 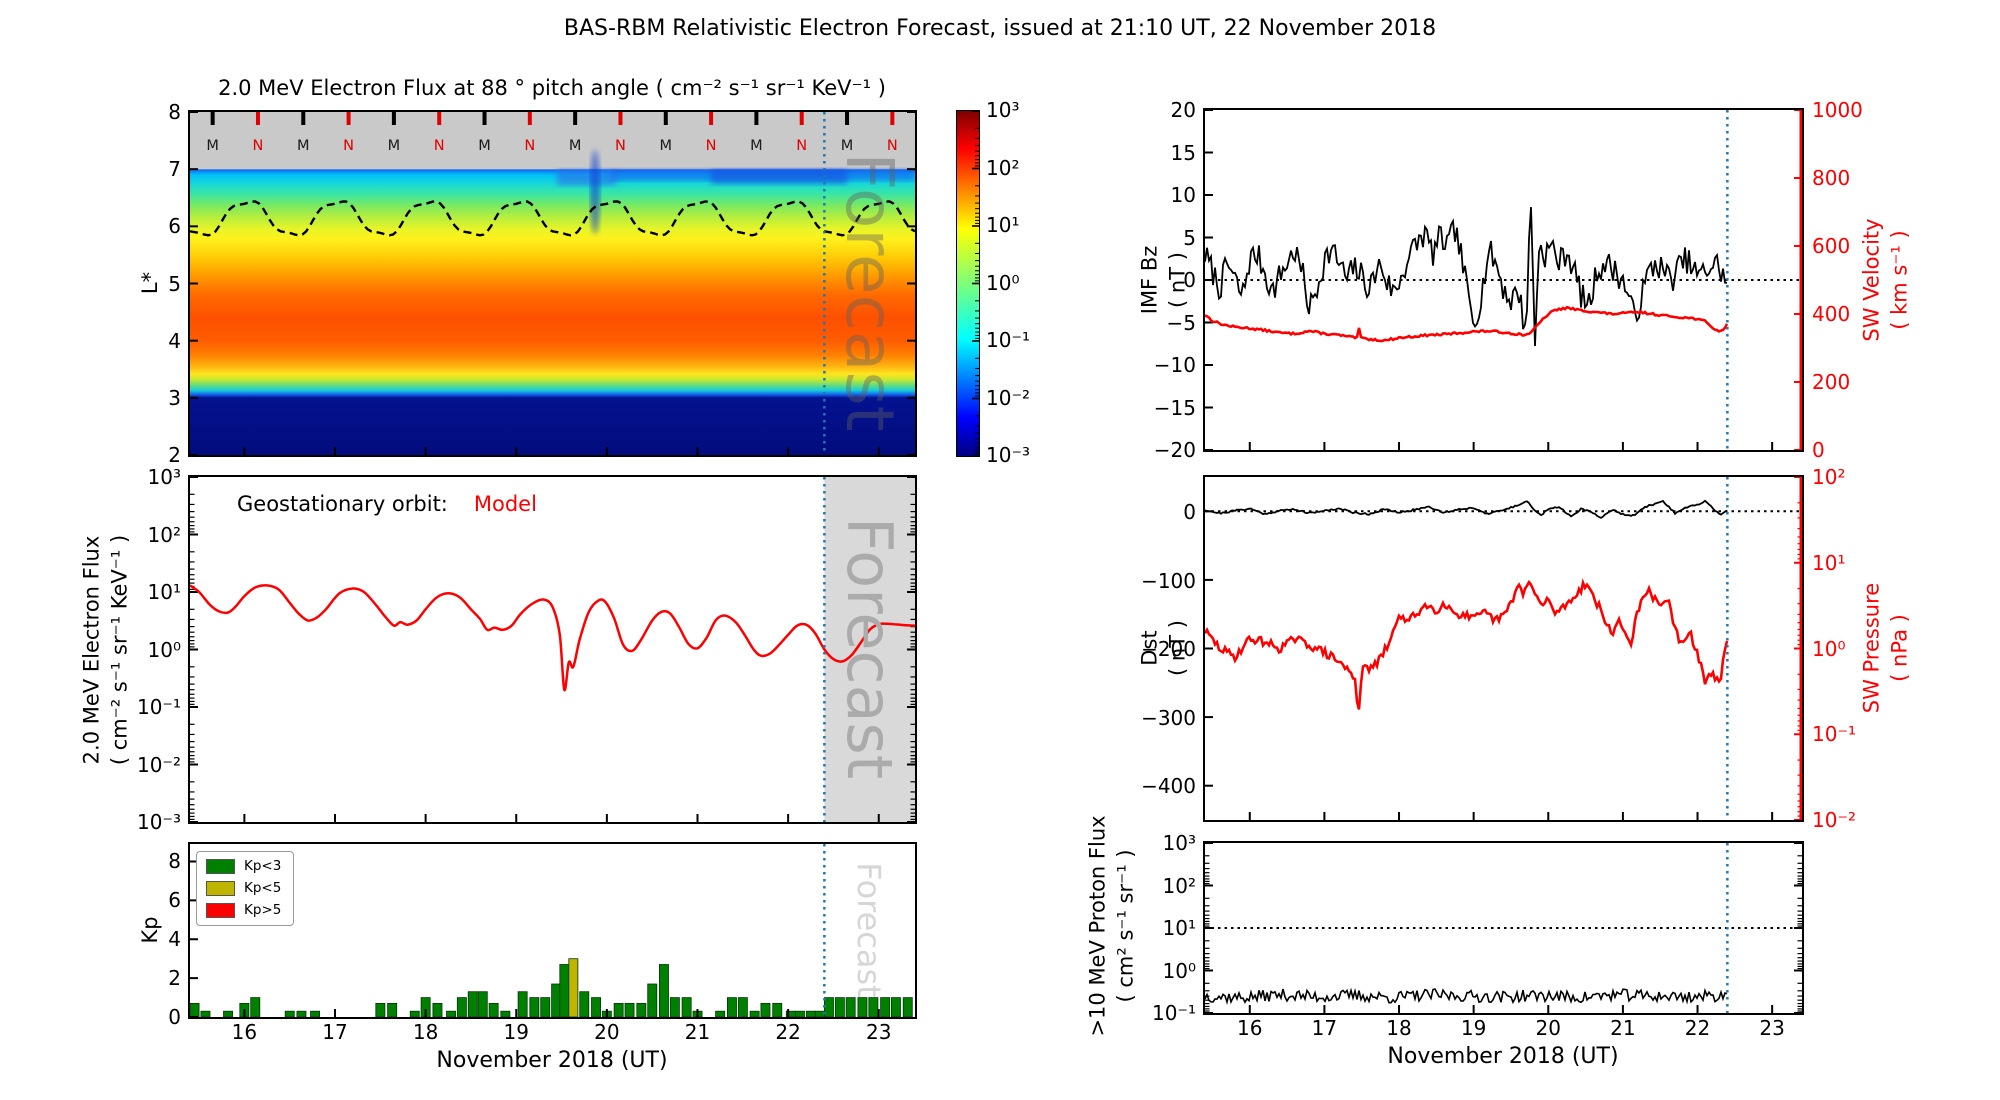 What do you see at coordinates (158, 707) in the screenshot?
I see `geo-flux-ytick: 10⁻¹` at bounding box center [158, 707].